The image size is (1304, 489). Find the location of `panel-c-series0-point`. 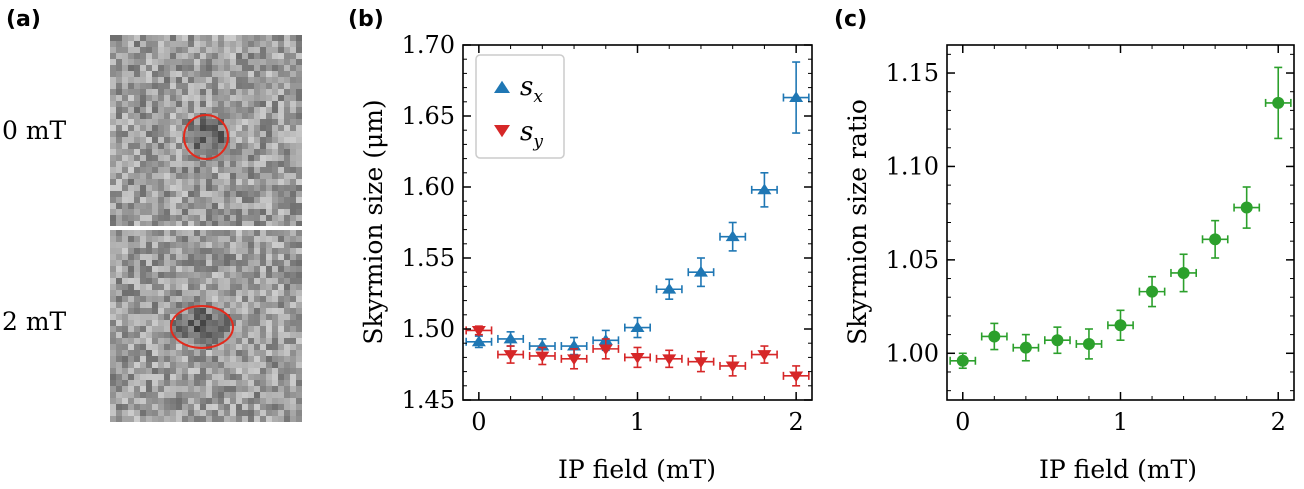

panel-c-series0-point is located at coordinates (1183, 272).